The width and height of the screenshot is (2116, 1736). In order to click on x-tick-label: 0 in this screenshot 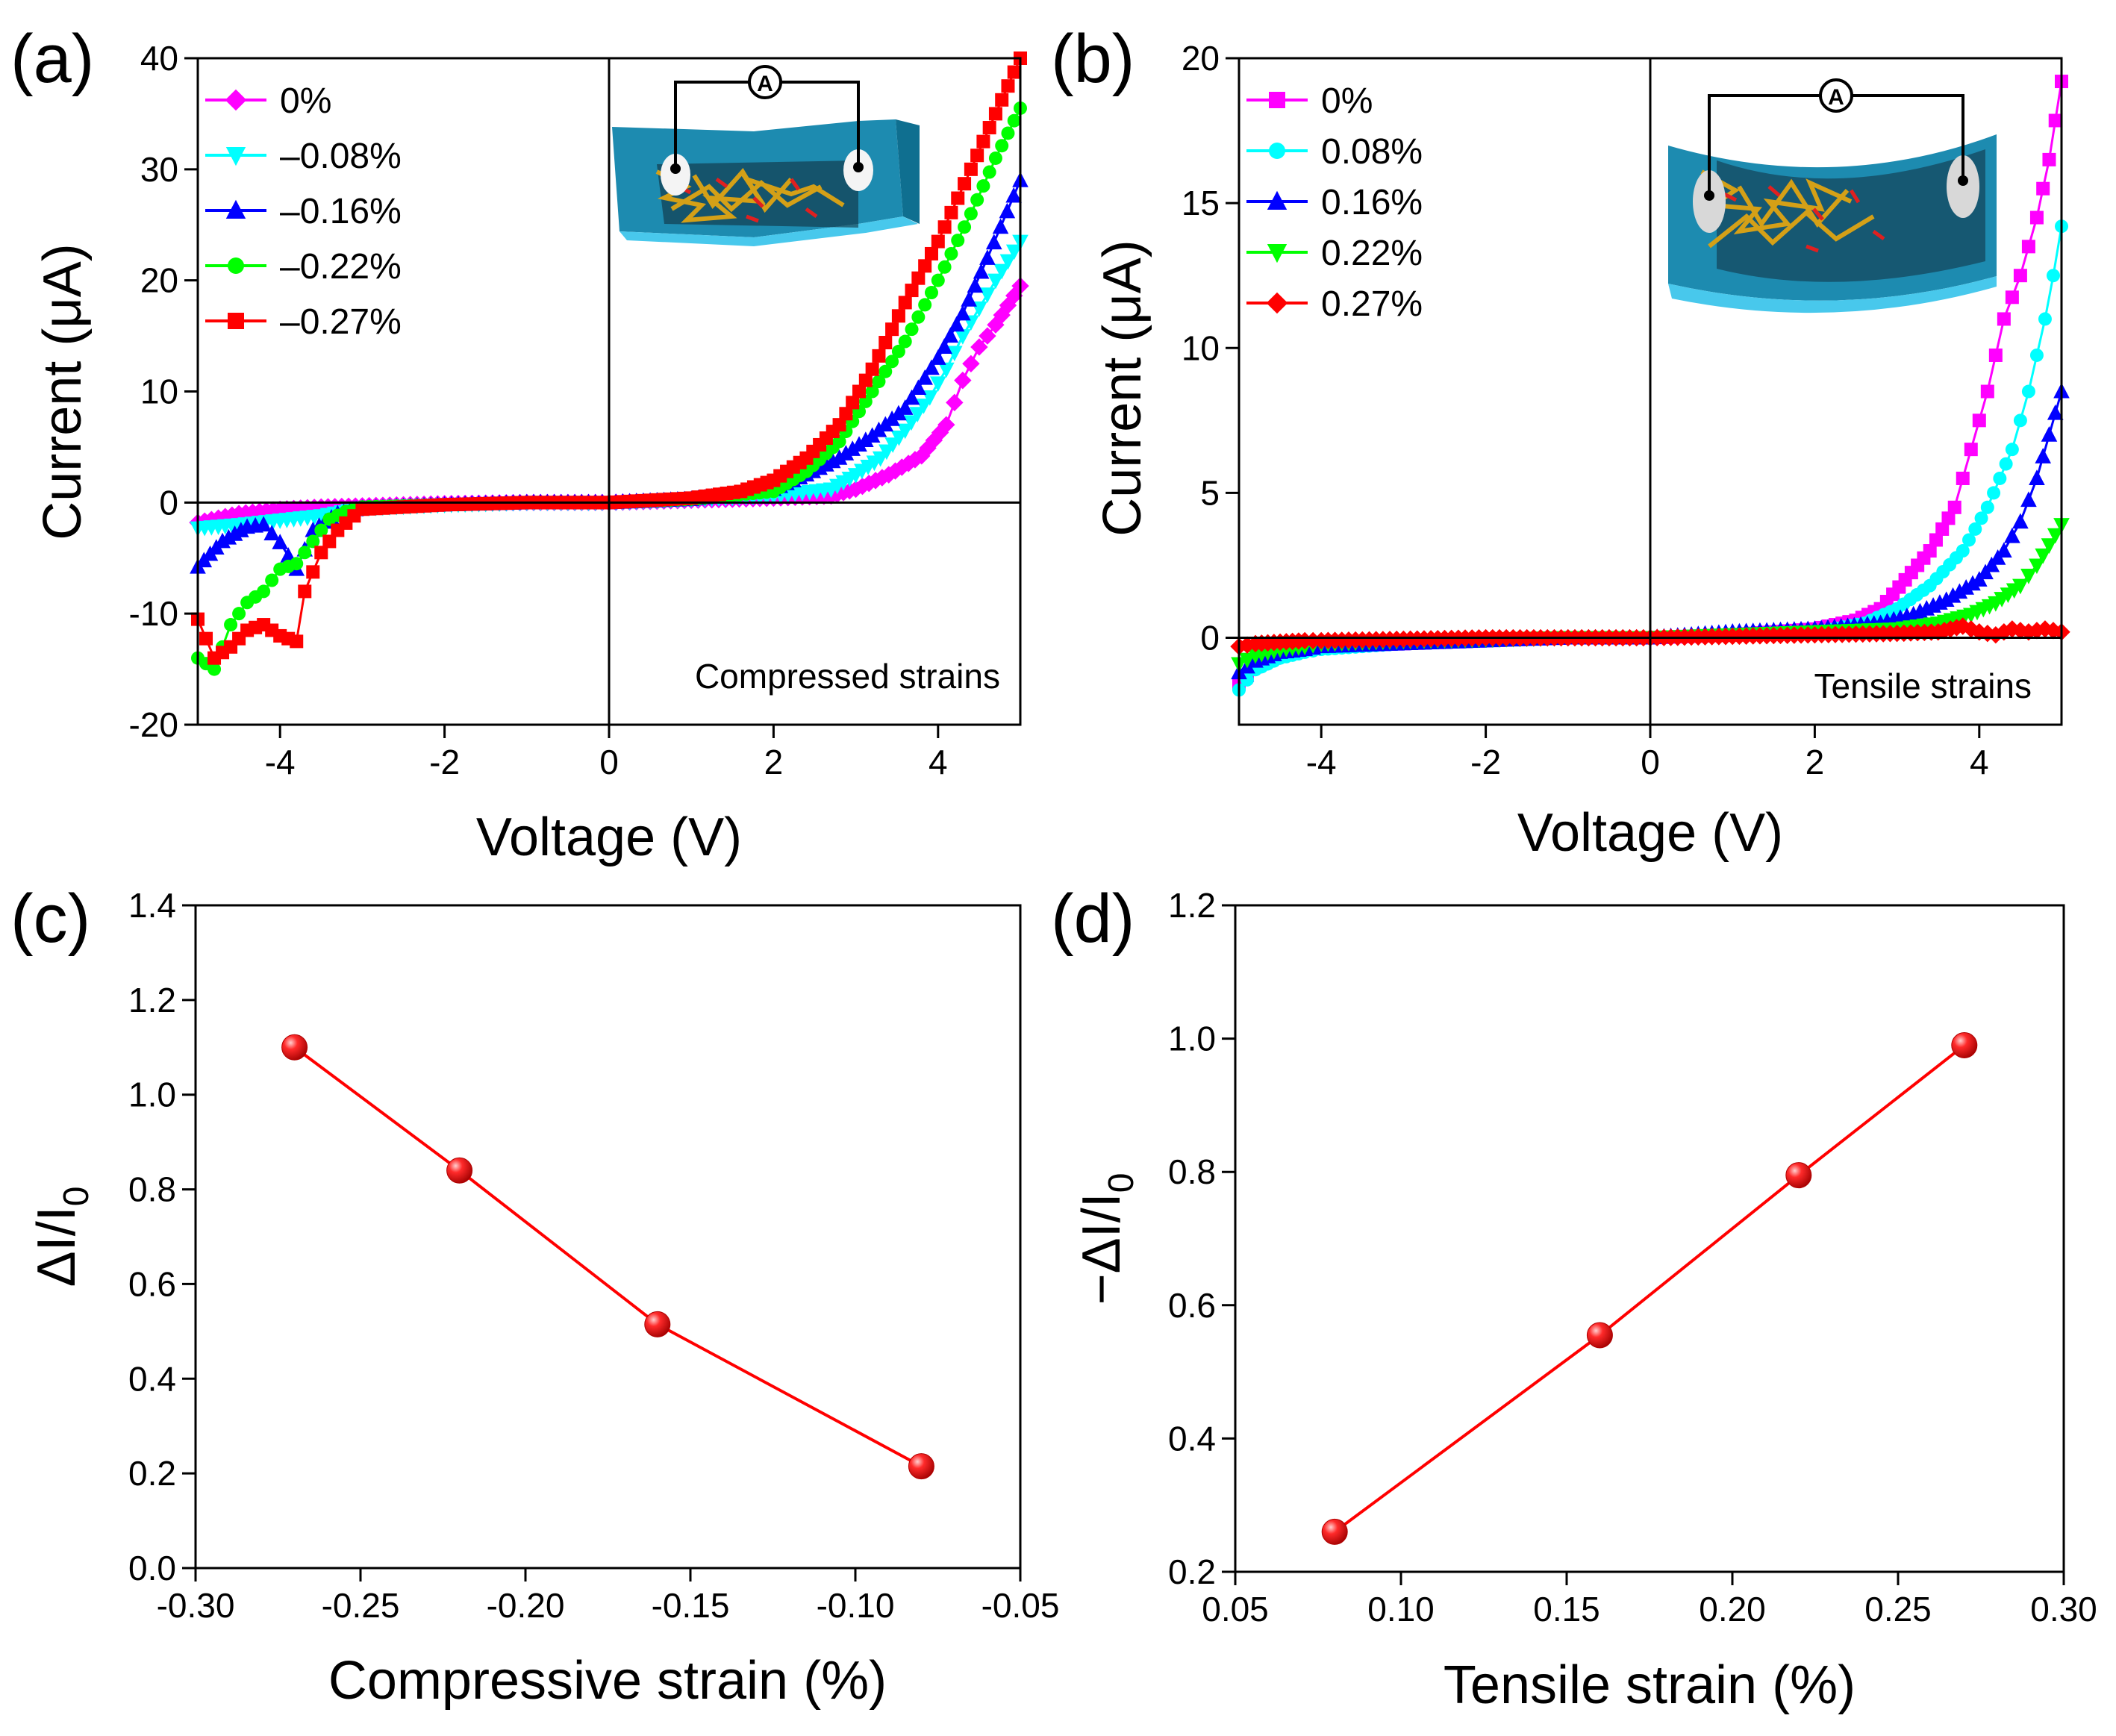, I will do `click(609, 762)`.